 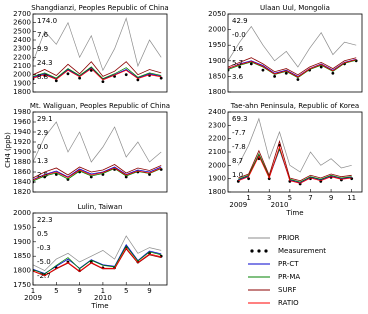 What do you see at coordinates (43, 35) in the screenshot?
I see `stat-label: 7.6` at bounding box center [43, 35].